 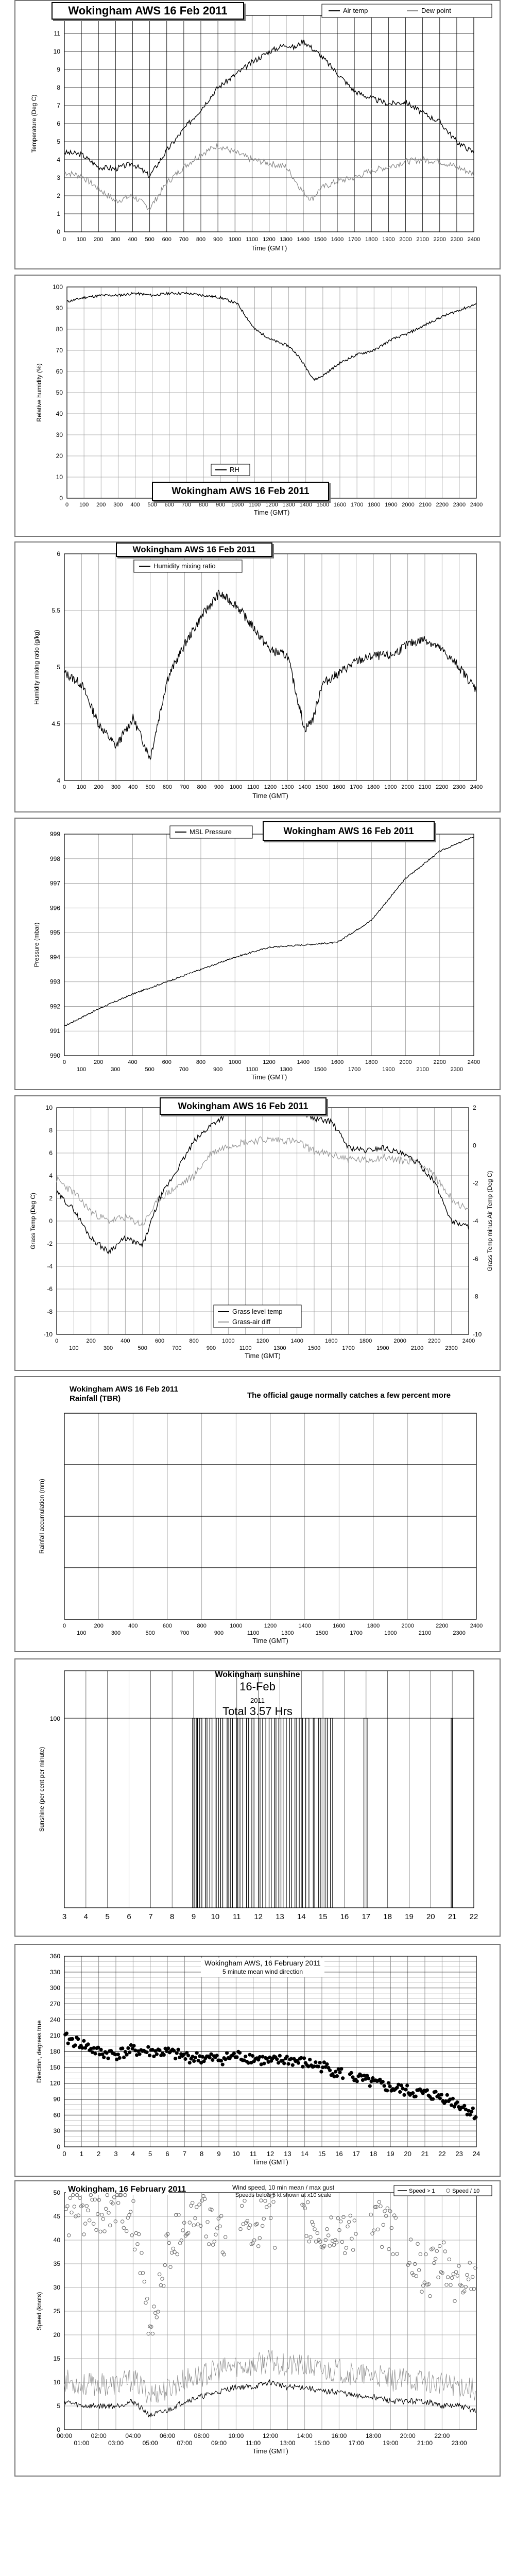 I want to click on temp-airtemp-line, so click(x=269, y=108).